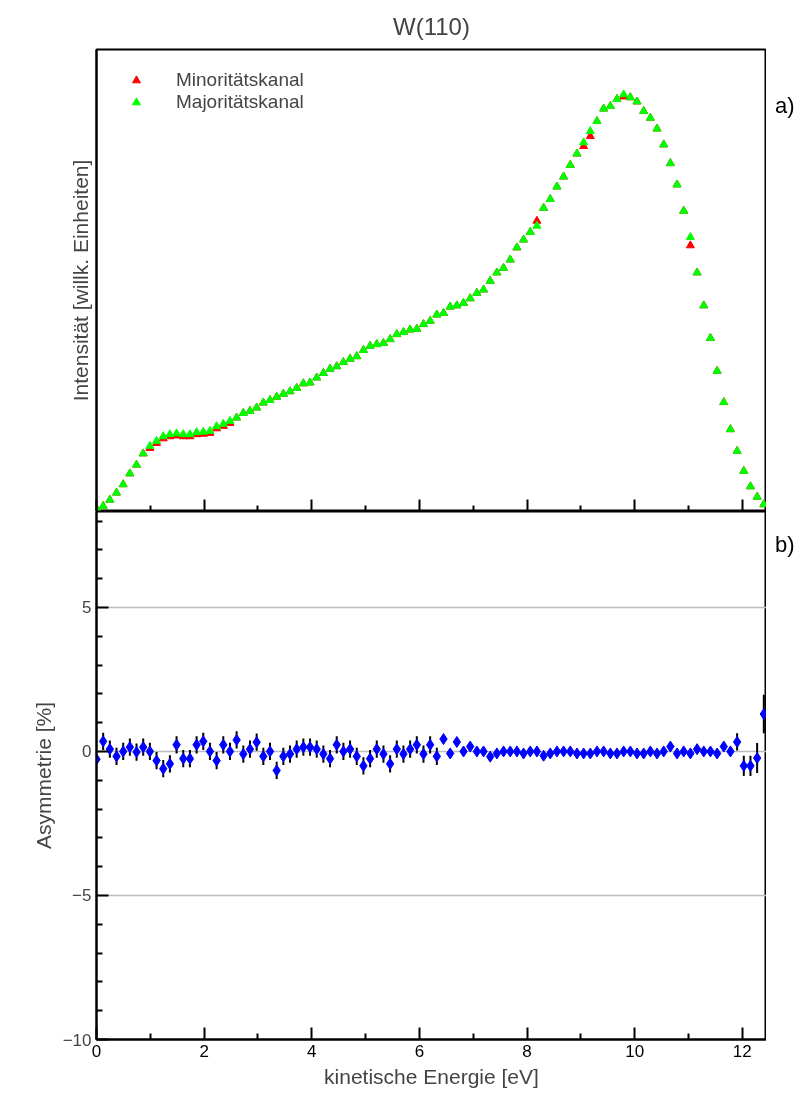 Image resolution: width=806 pixels, height=1108 pixels. What do you see at coordinates (87, 608) in the screenshot?
I see `y-tick-label: 5` at bounding box center [87, 608].